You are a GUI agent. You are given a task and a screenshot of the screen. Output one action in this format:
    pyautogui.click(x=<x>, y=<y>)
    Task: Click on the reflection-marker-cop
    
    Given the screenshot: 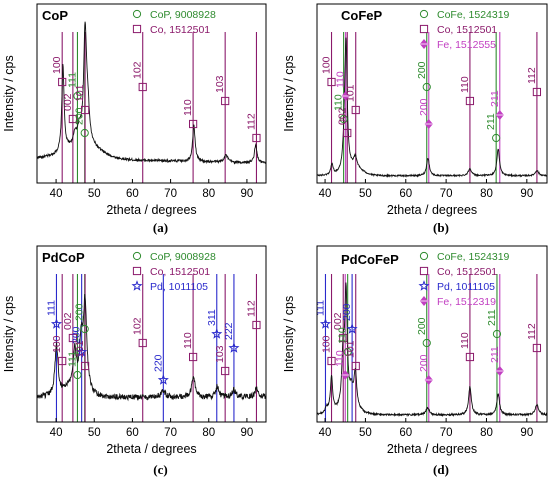 What is the action you would take?
    pyautogui.click(x=77, y=375)
    